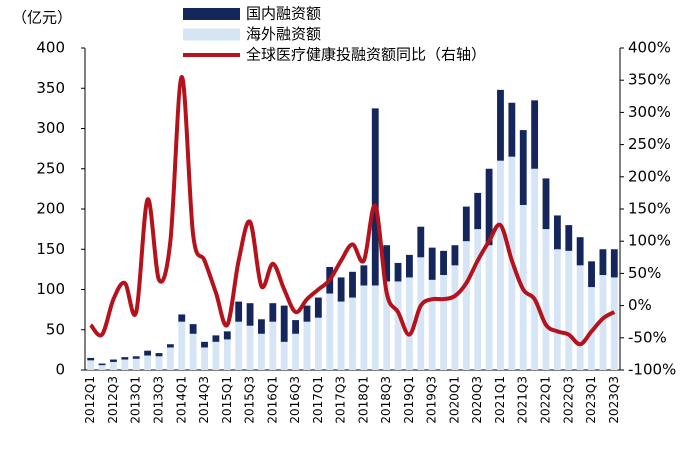  Describe the element at coordinates (546, 400) in the screenshot. I see `x-tick-label: 2022Q1` at that location.